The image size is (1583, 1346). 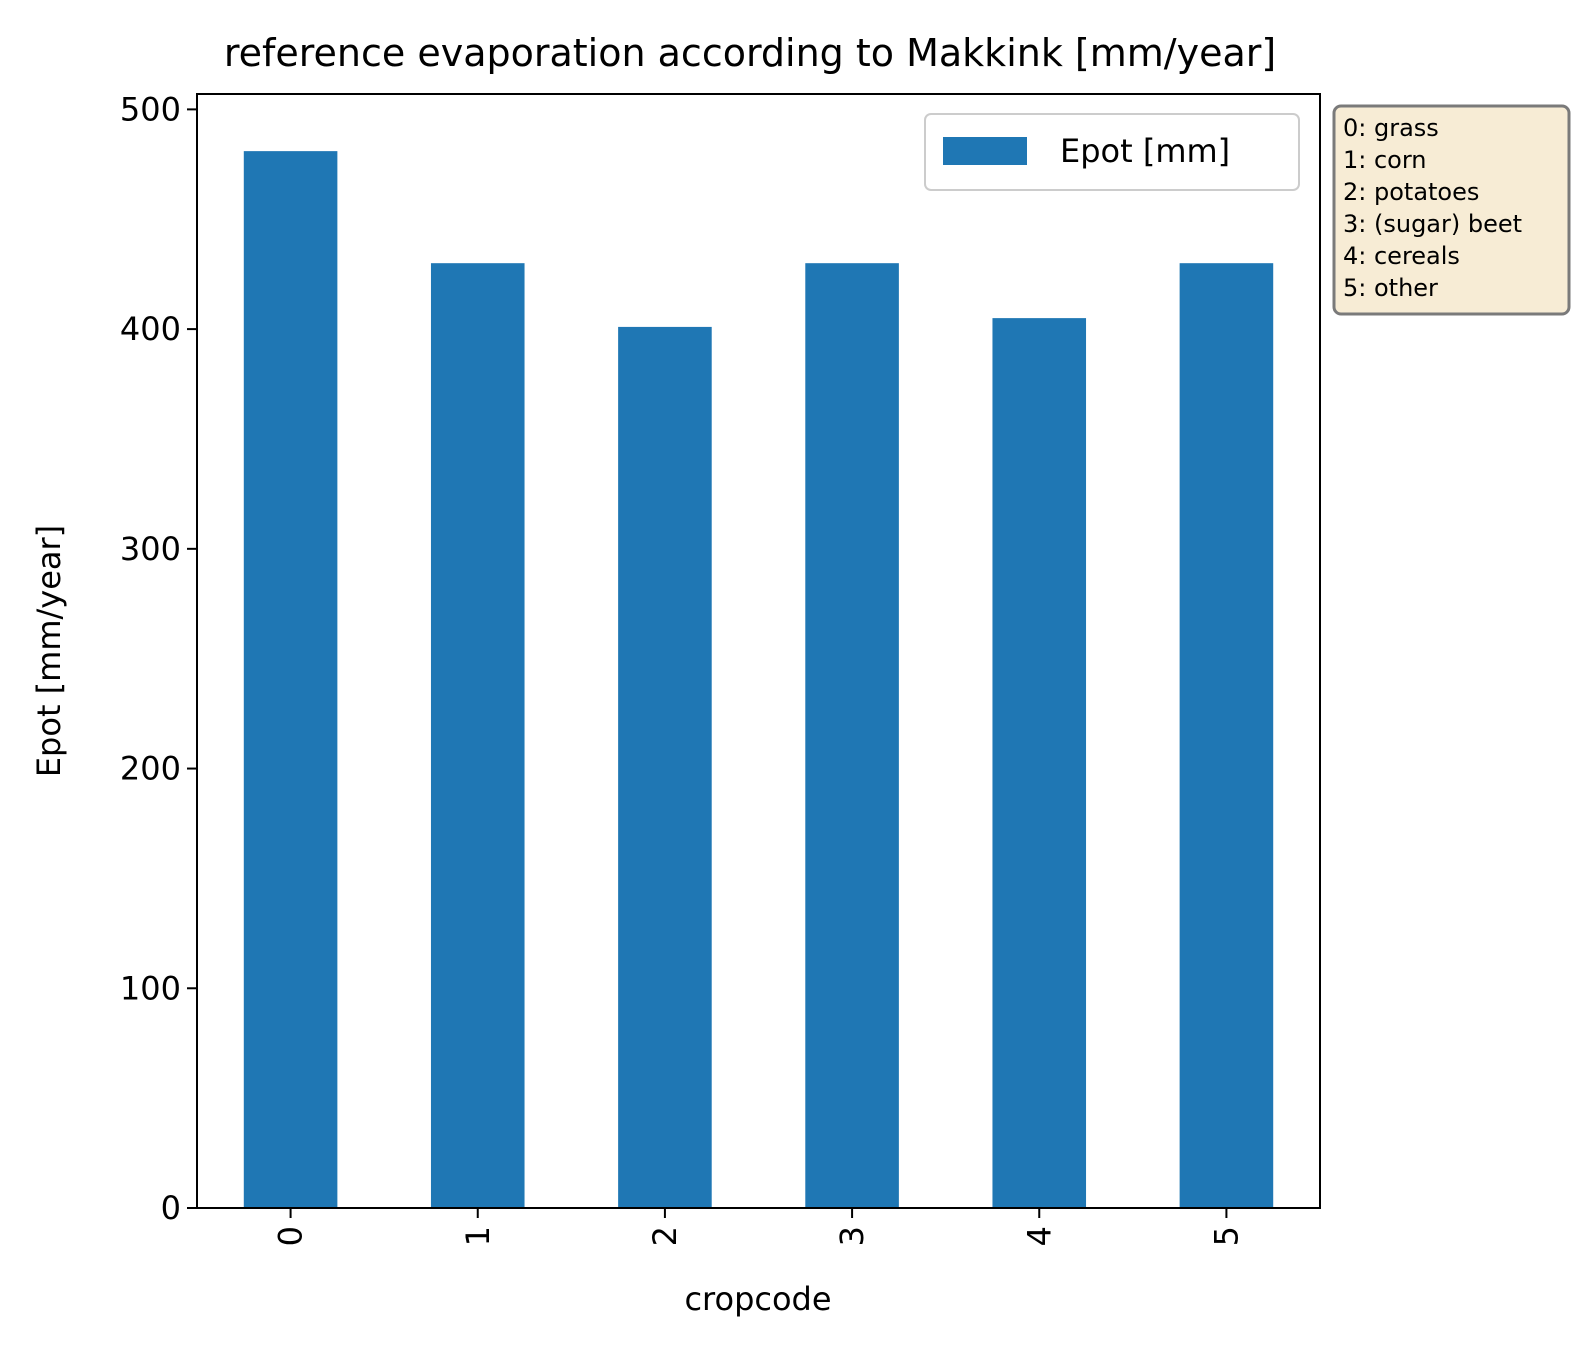 I want to click on annotation-line-3: 3: (sugar) beet, so click(x=1432, y=224).